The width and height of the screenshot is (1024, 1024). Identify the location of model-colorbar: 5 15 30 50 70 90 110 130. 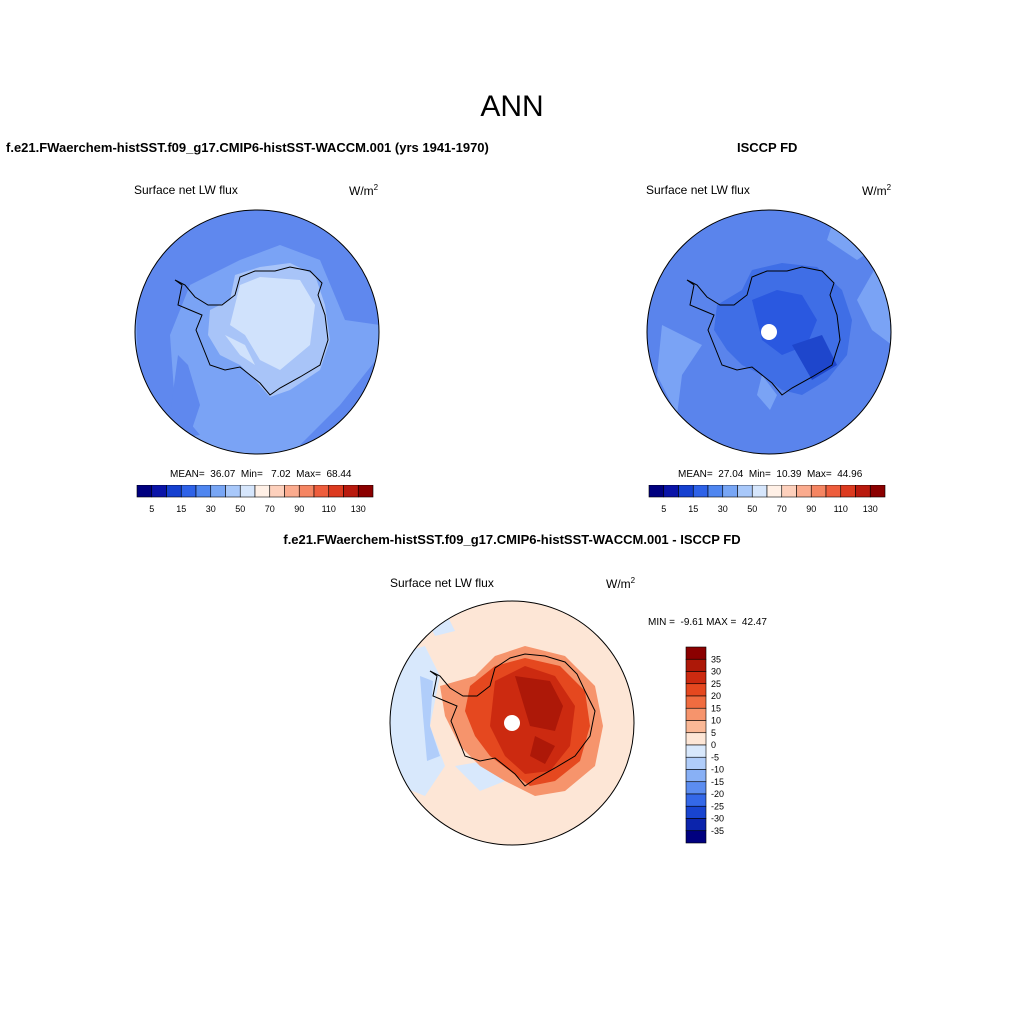
(255, 499).